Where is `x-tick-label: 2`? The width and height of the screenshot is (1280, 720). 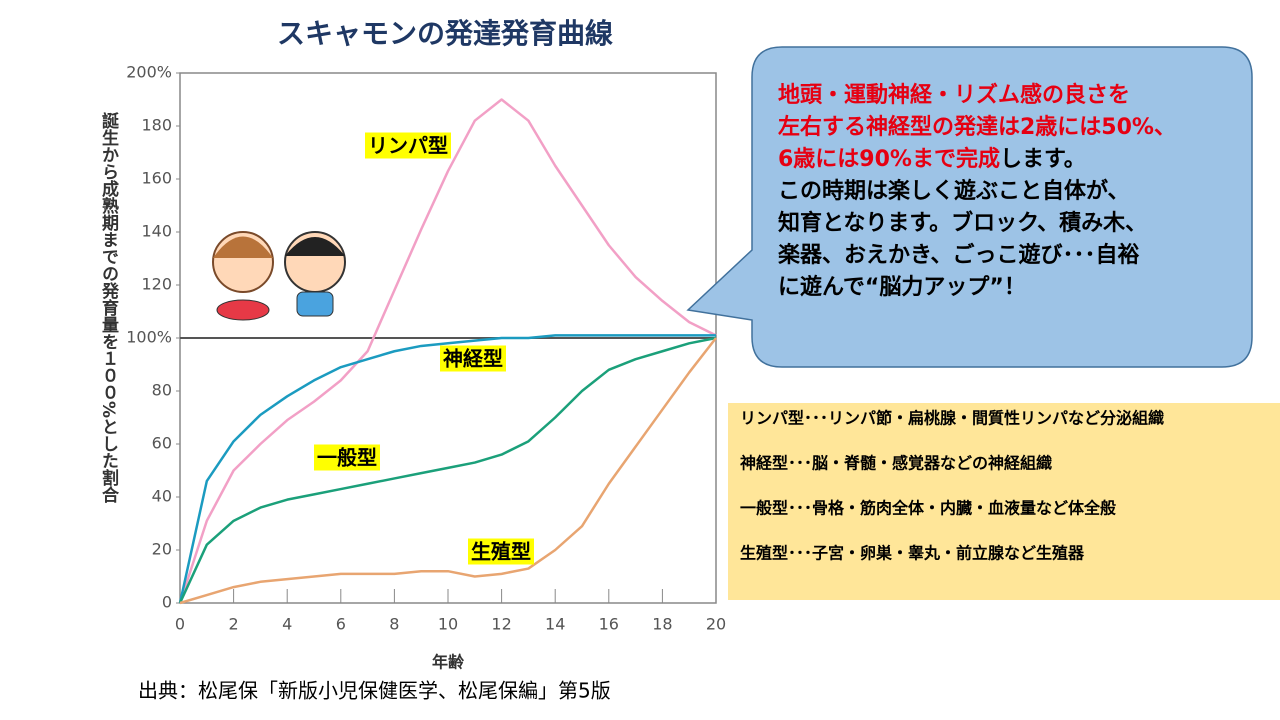 x-tick-label: 2 is located at coordinates (234, 624).